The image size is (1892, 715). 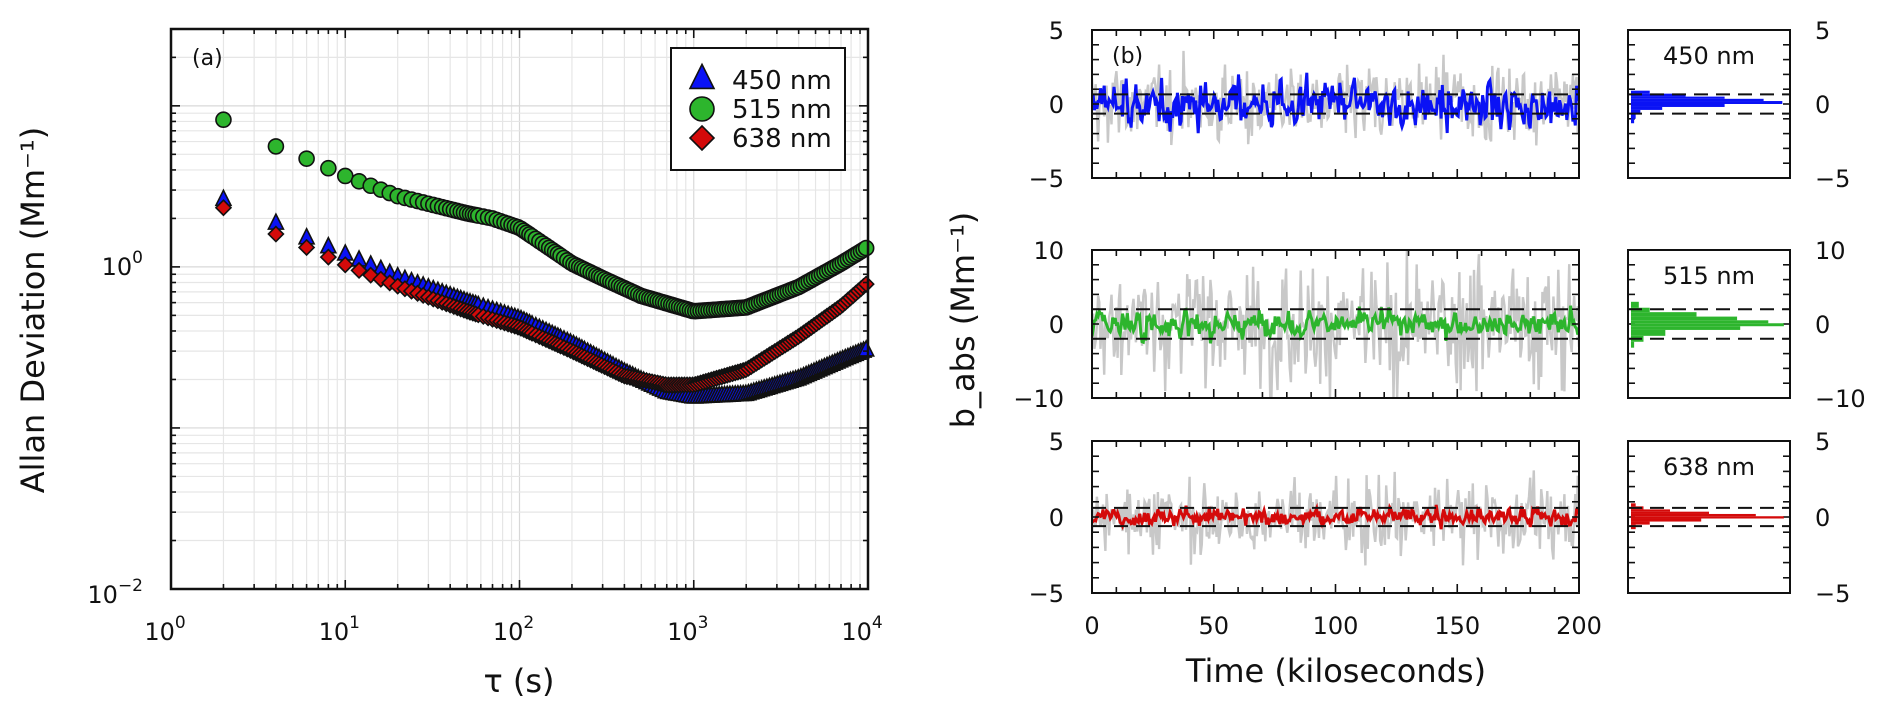 I want to click on y-tick-label: 100, so click(x=122, y=264).